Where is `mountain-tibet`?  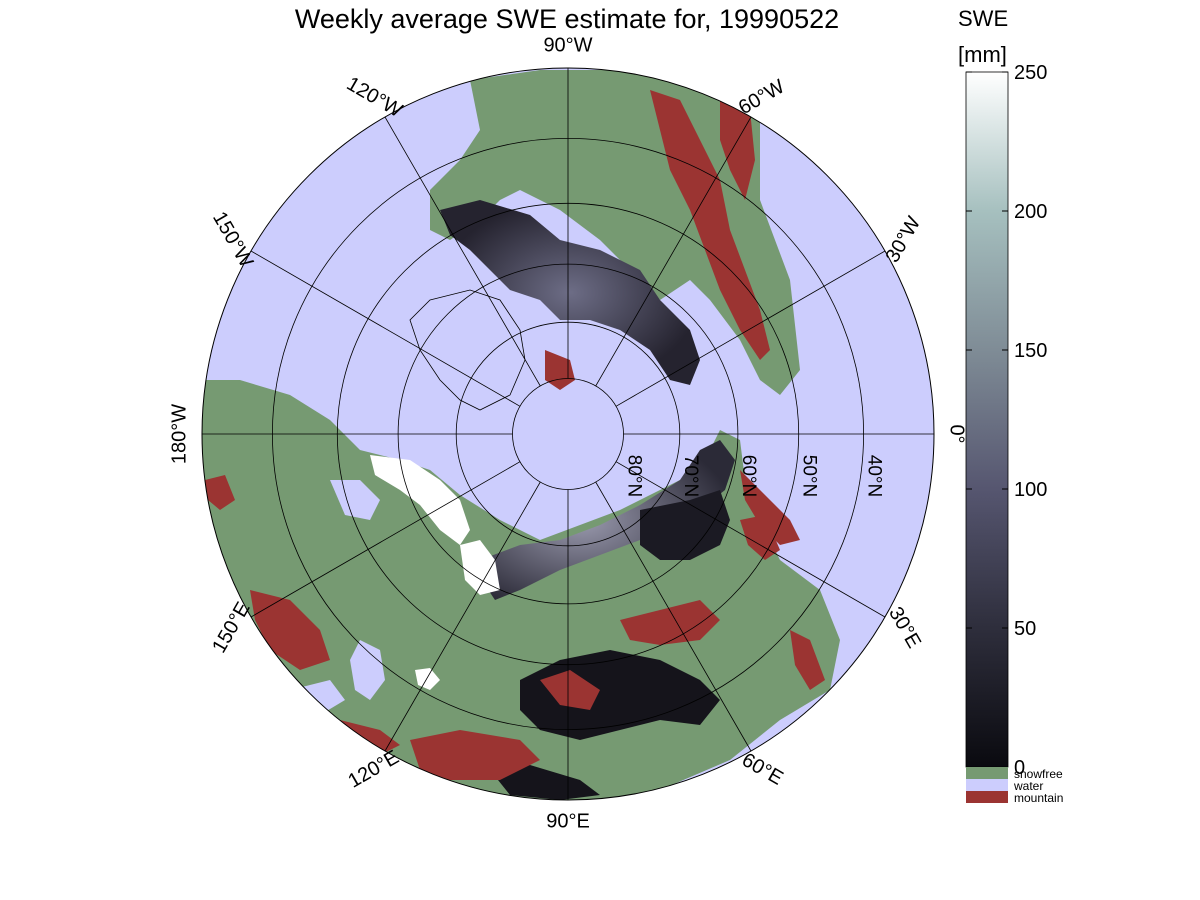 mountain-tibet is located at coordinates (475, 755).